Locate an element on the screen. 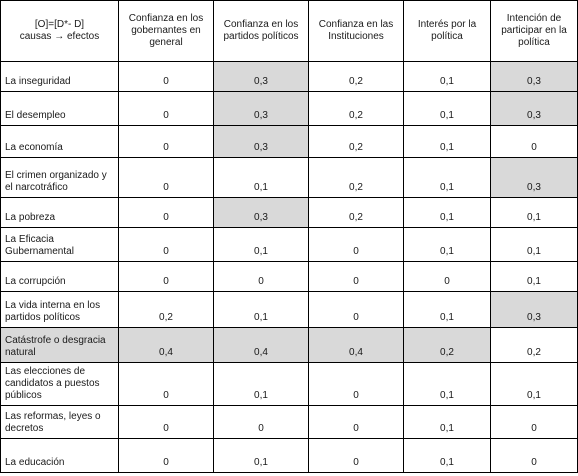  row-label: La pobreza is located at coordinates (59, 212).